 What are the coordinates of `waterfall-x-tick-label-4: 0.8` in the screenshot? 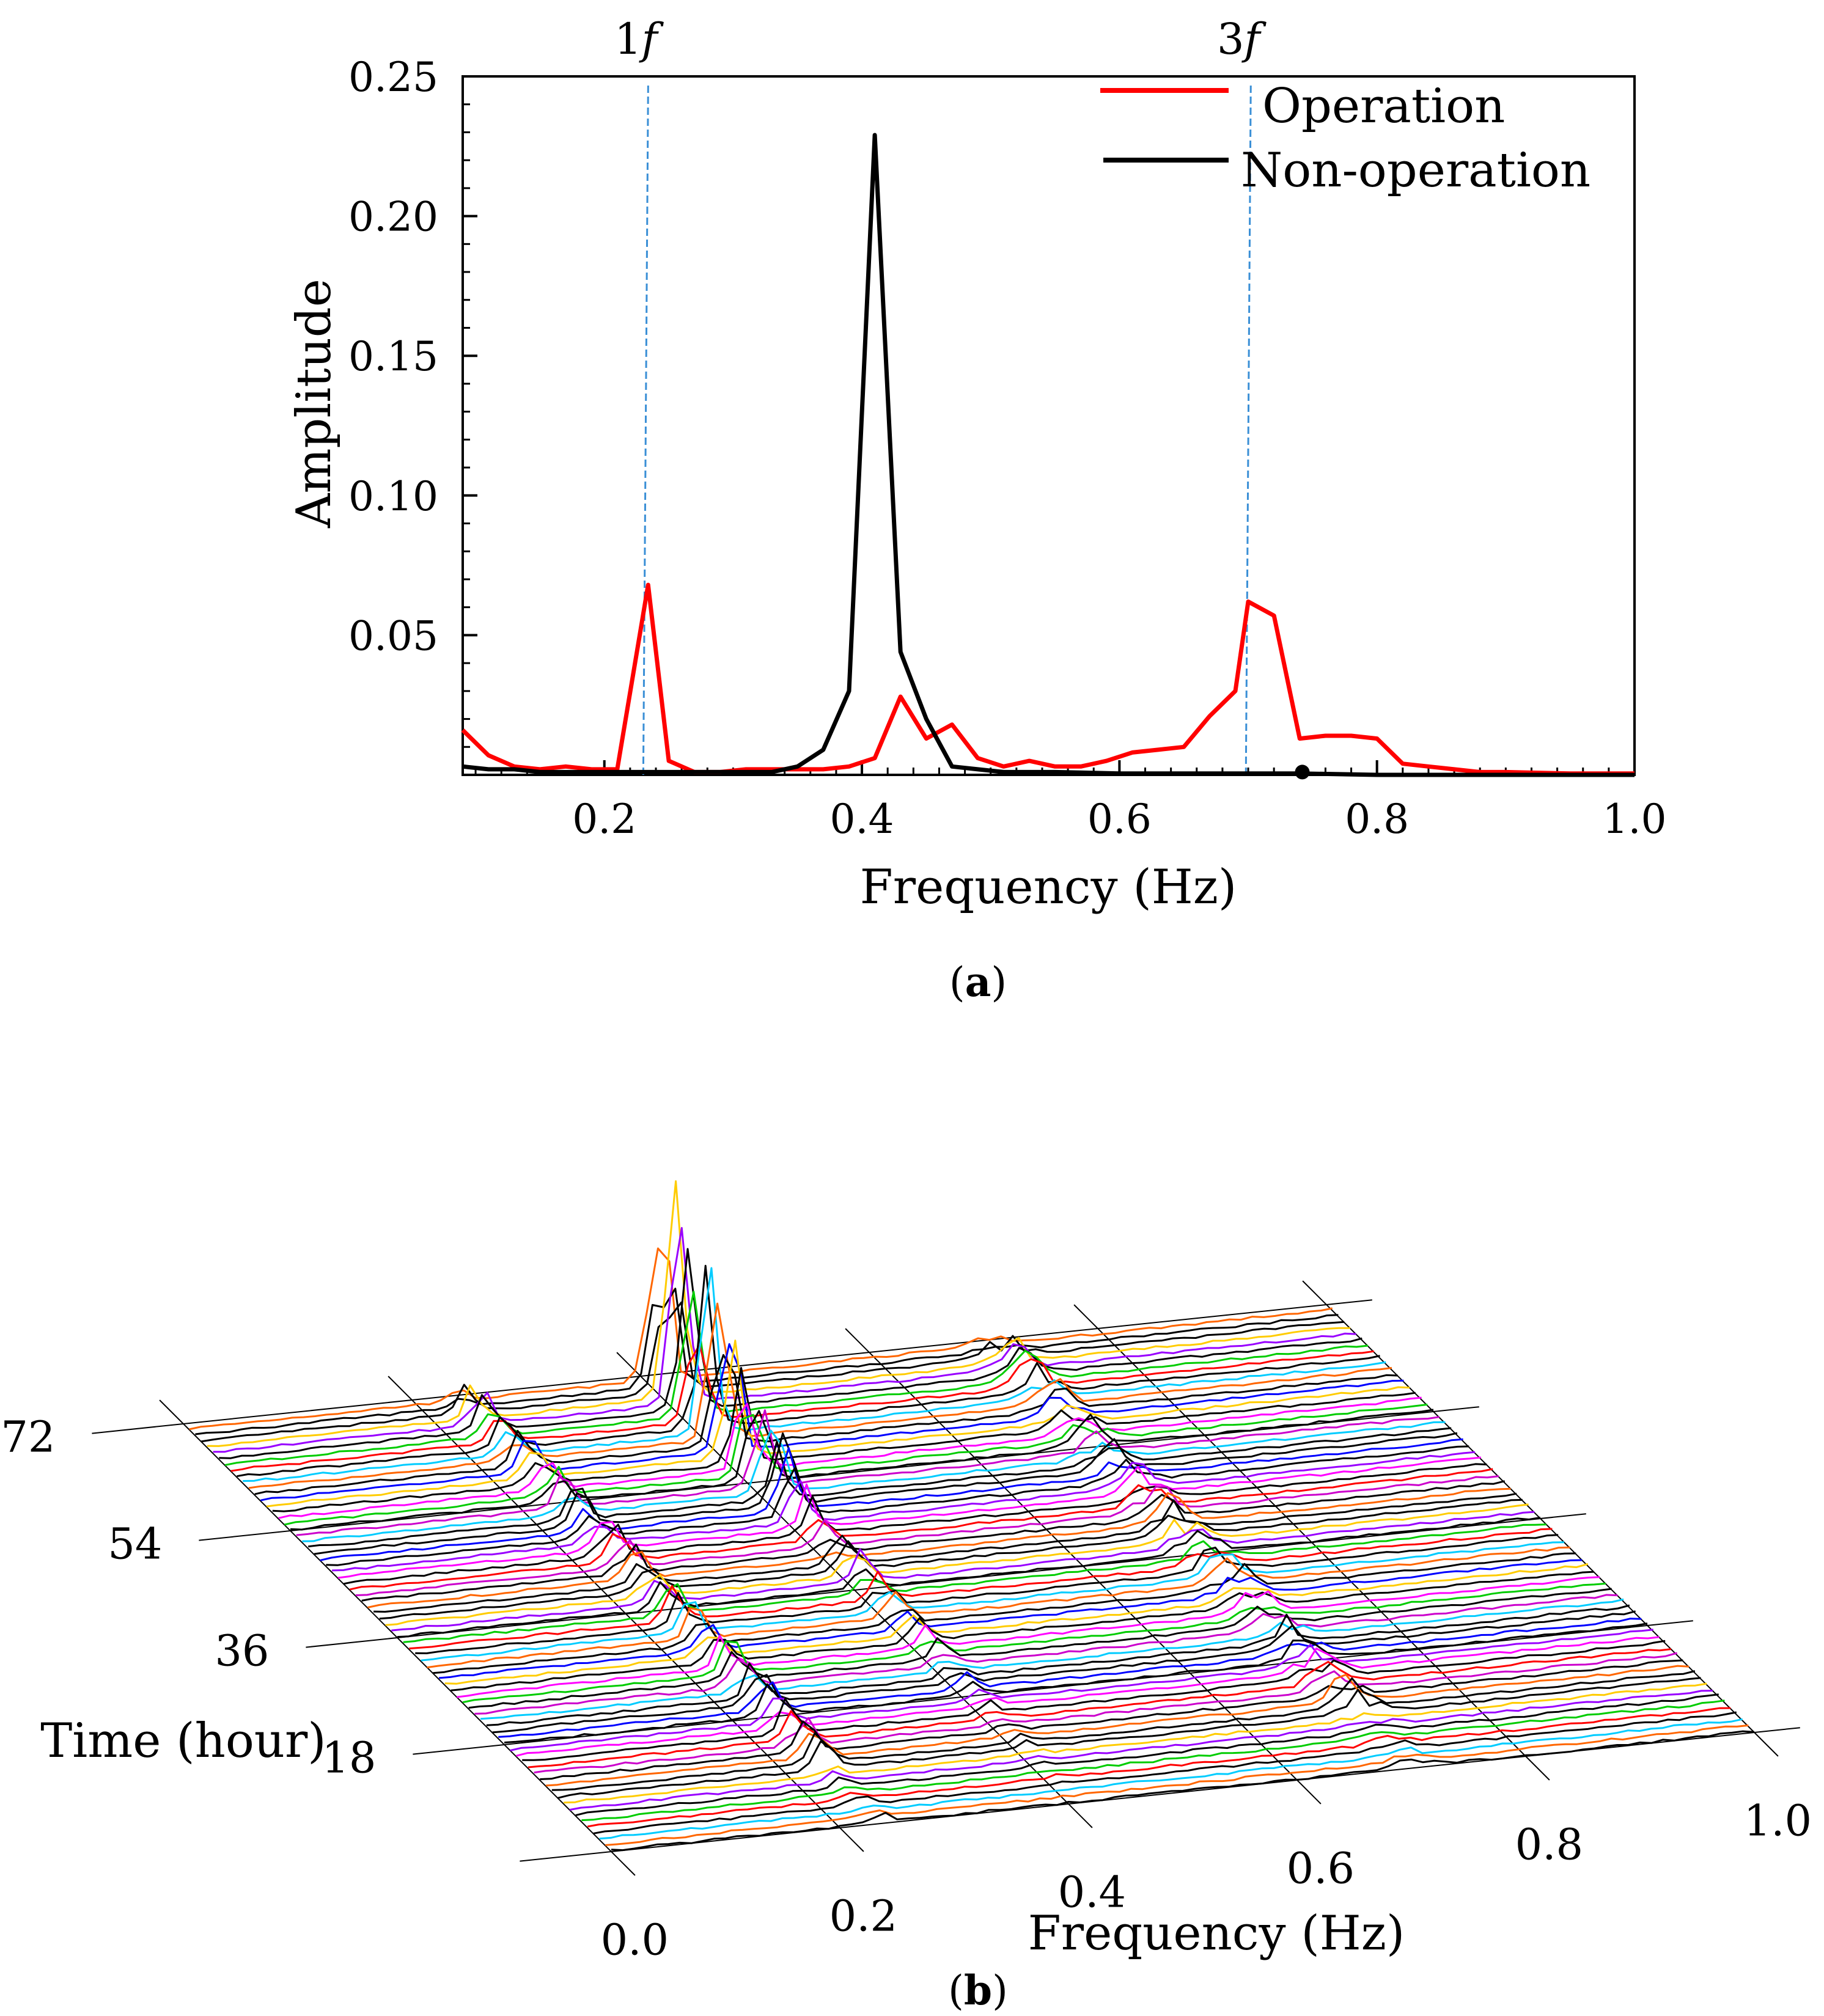 It's located at (1549, 1844).